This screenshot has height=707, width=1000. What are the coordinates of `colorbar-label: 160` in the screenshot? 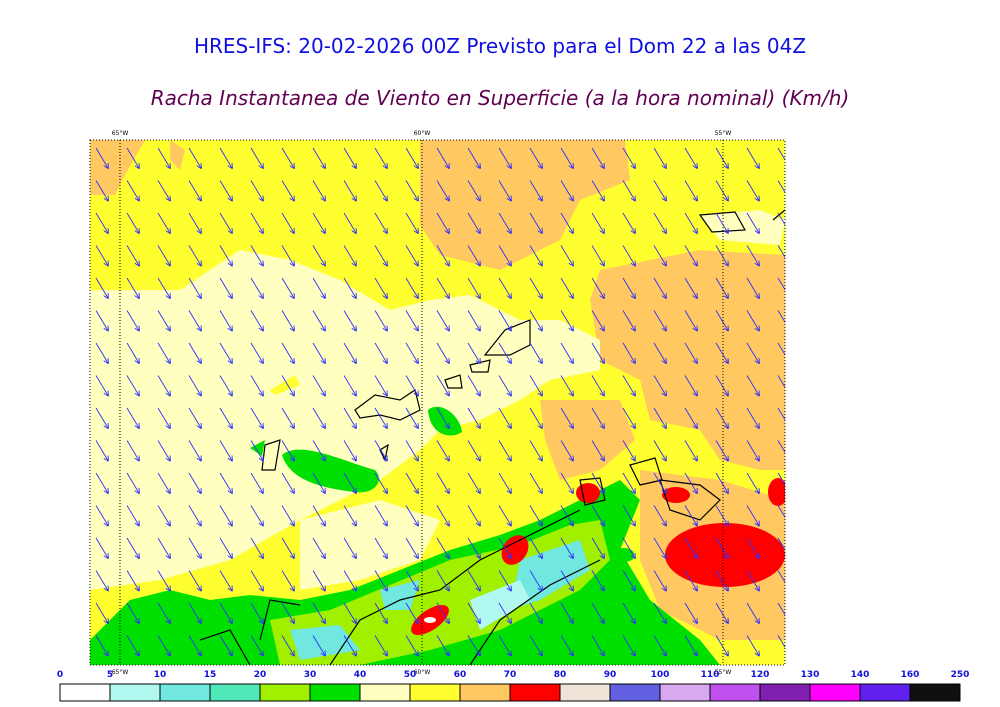 It's located at (910, 675).